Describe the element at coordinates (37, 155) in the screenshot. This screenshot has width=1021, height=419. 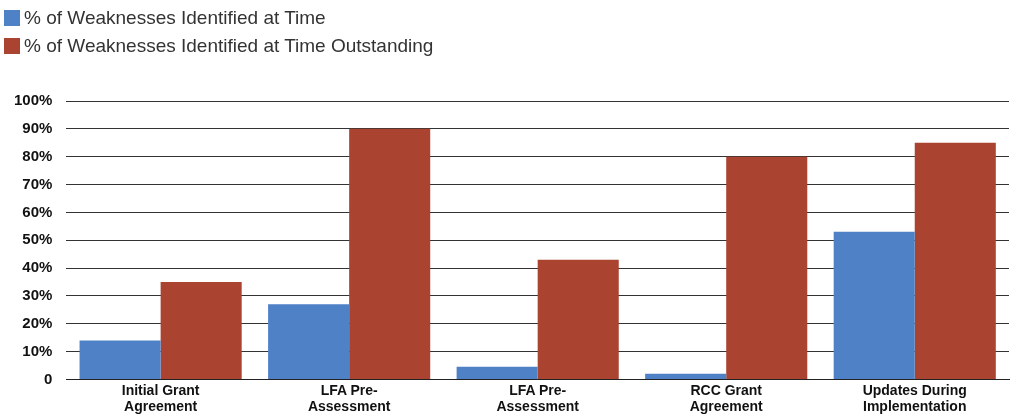
I see `y-tick-label: 80%` at that location.